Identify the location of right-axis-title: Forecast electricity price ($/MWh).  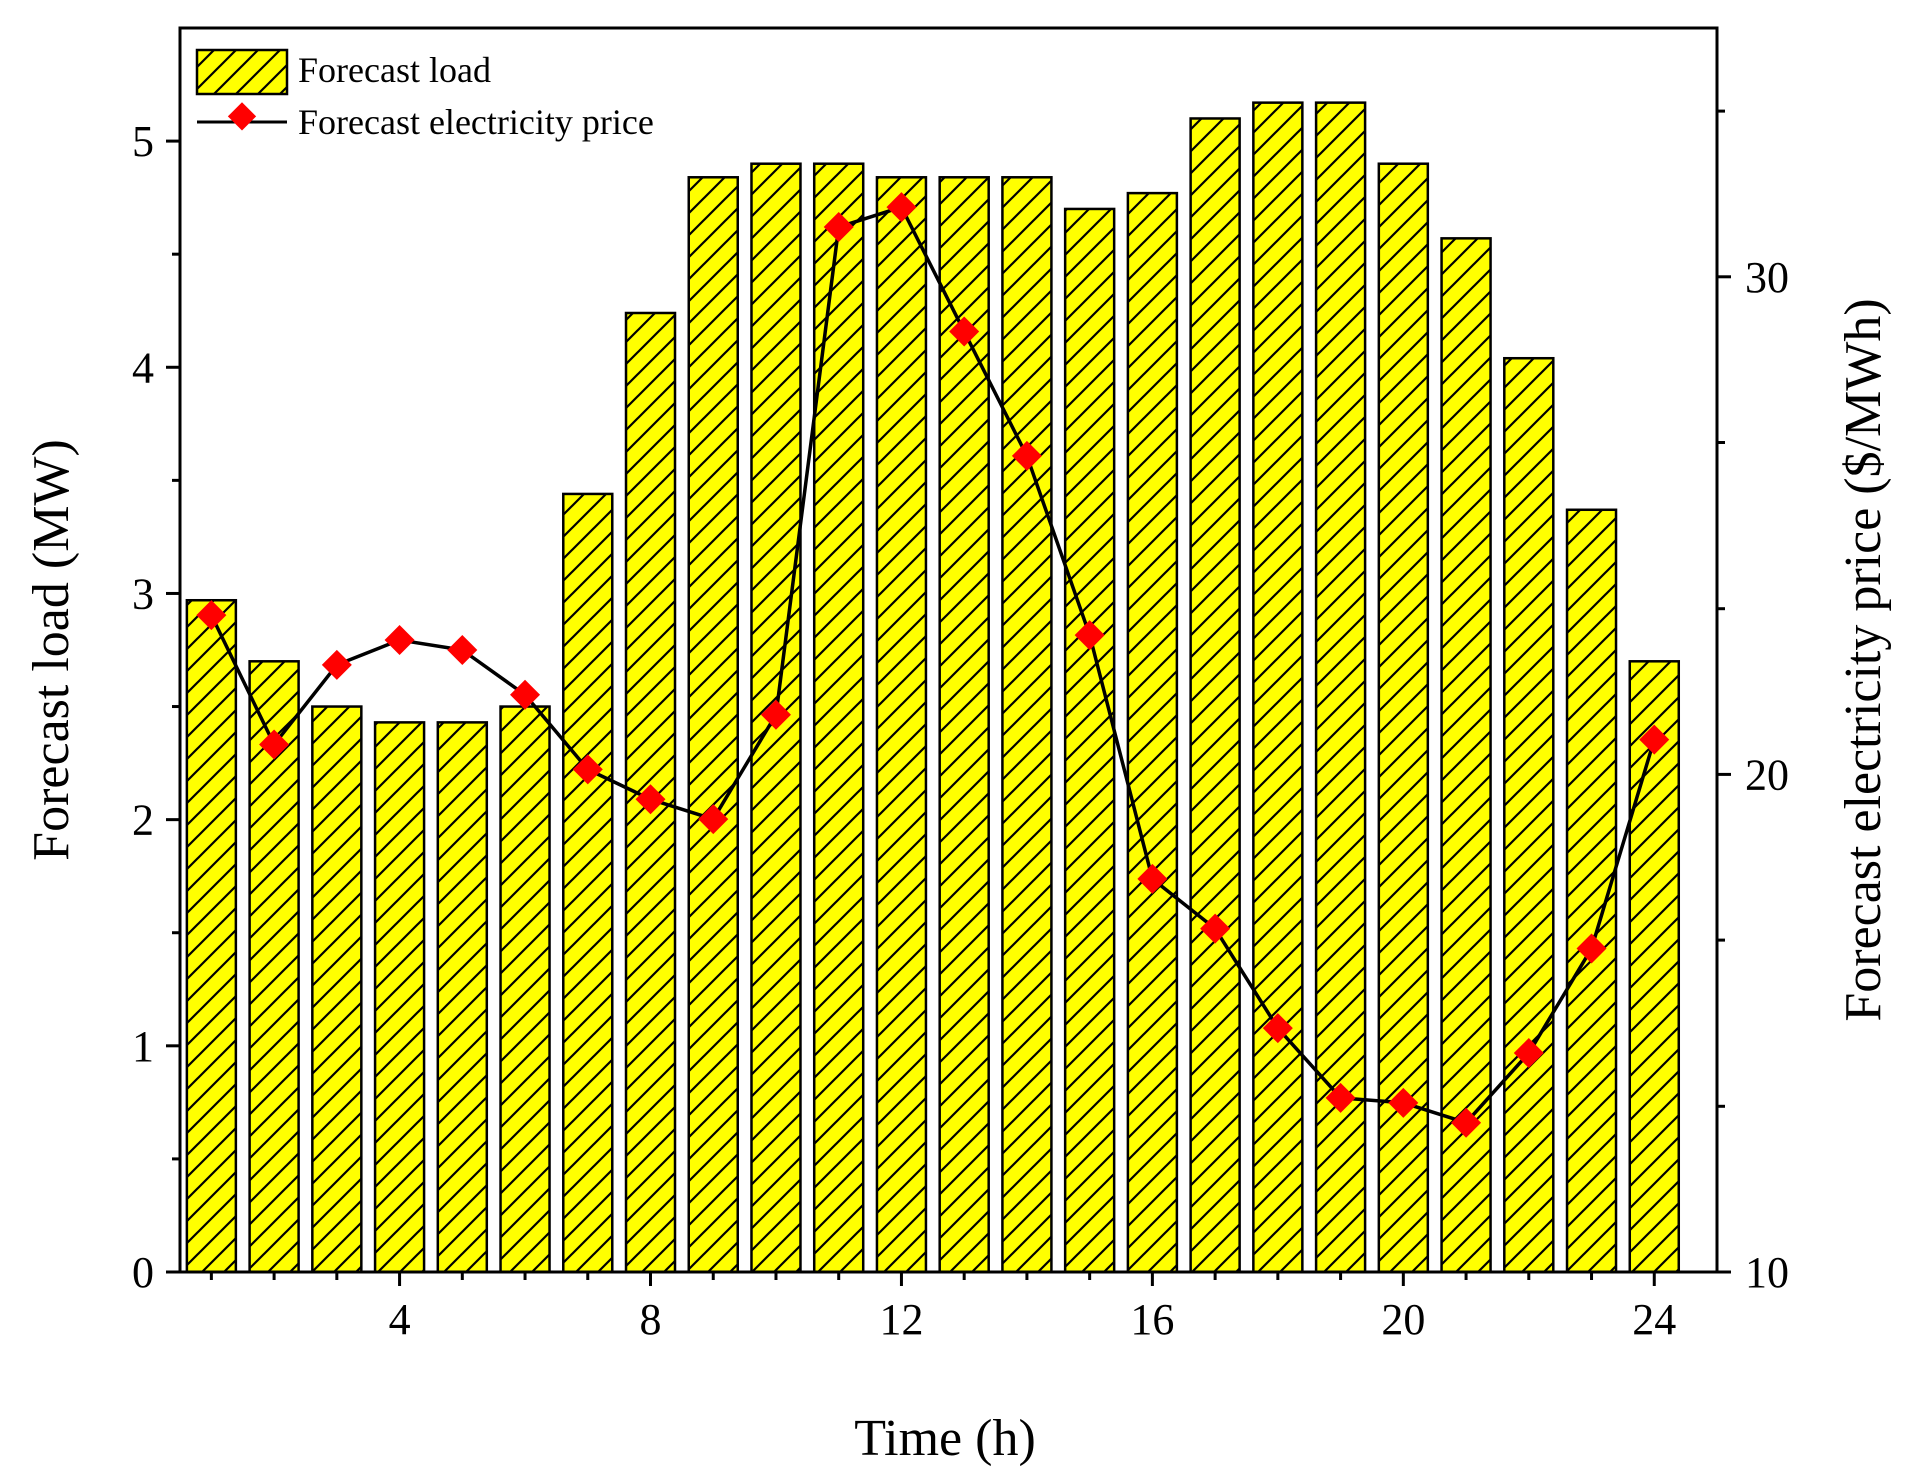
(1863, 659).